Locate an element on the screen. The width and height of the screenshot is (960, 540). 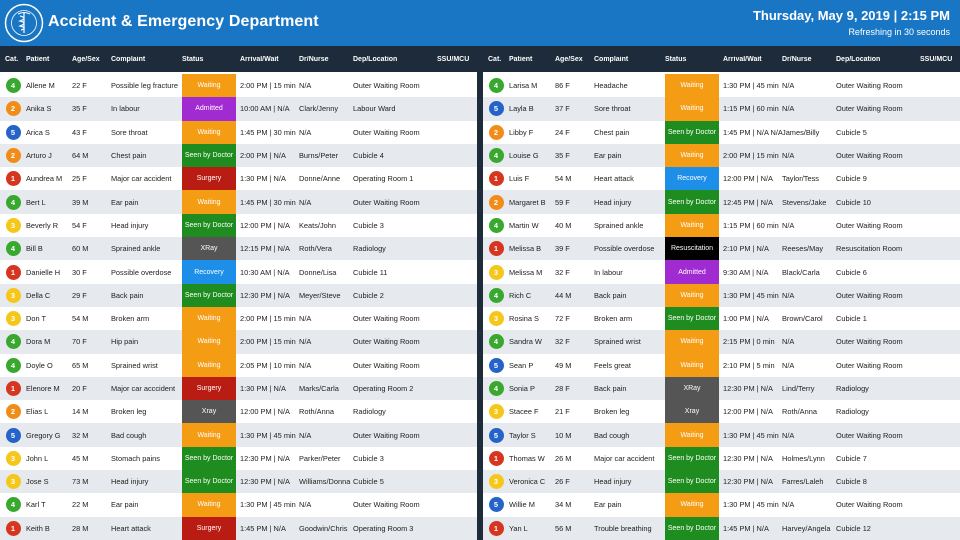
patient-name: Aundrea M is located at coordinates (44, 179).